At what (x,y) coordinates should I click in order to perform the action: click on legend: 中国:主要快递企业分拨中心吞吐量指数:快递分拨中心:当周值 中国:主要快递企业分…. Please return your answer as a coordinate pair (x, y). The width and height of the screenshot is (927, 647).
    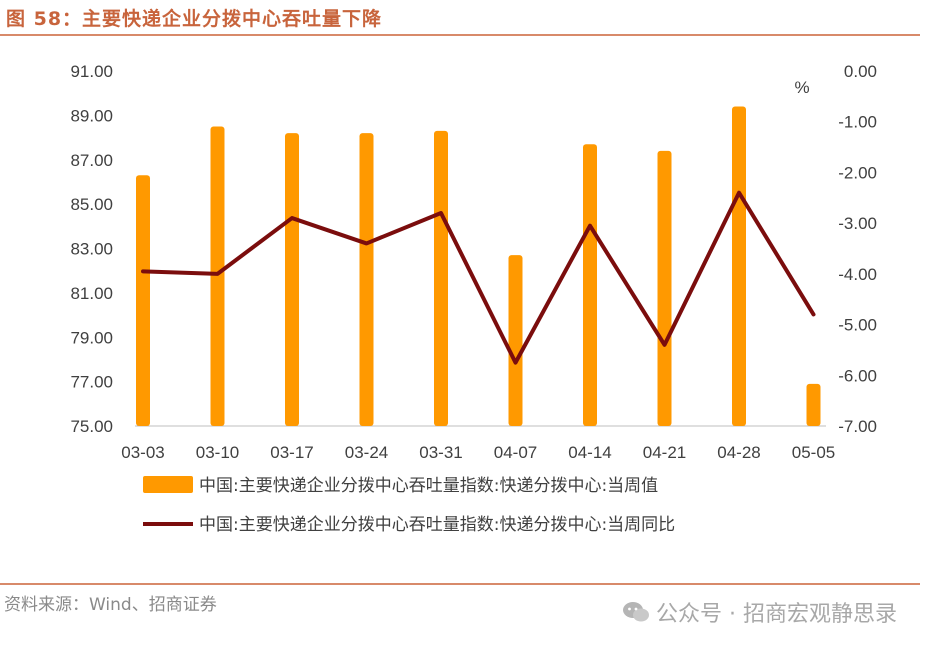
    Looking at the image, I should click on (409, 505).